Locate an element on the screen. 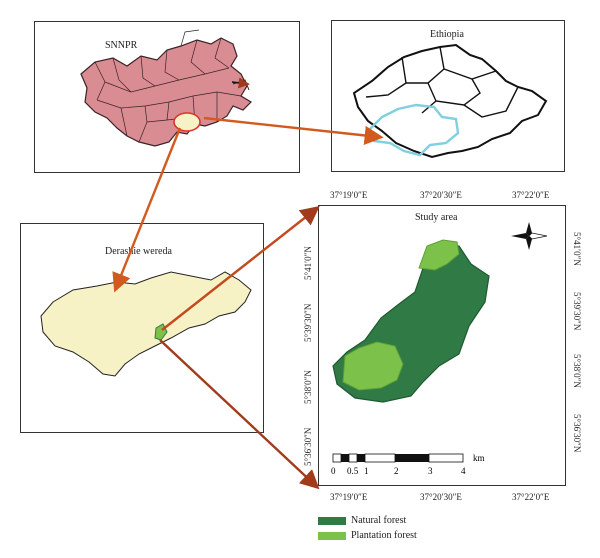  top-label-1: 37°19′0″E is located at coordinates (349, 195).